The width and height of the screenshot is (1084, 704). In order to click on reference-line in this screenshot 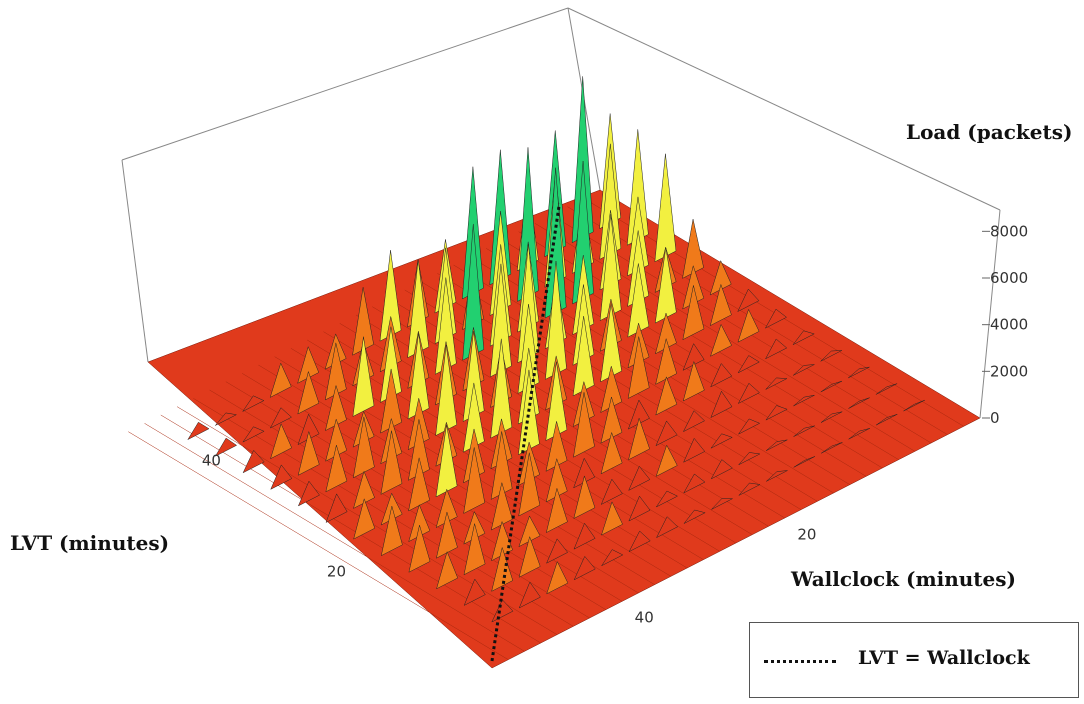, I will do `click(525, 432)`.